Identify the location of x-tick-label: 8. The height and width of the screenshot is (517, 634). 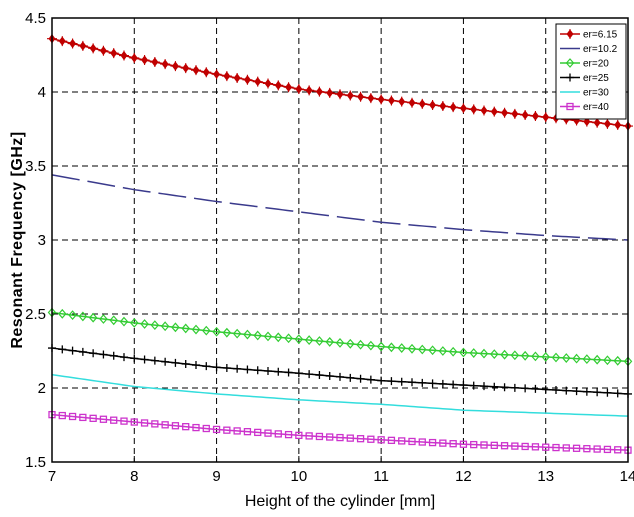
(134, 476).